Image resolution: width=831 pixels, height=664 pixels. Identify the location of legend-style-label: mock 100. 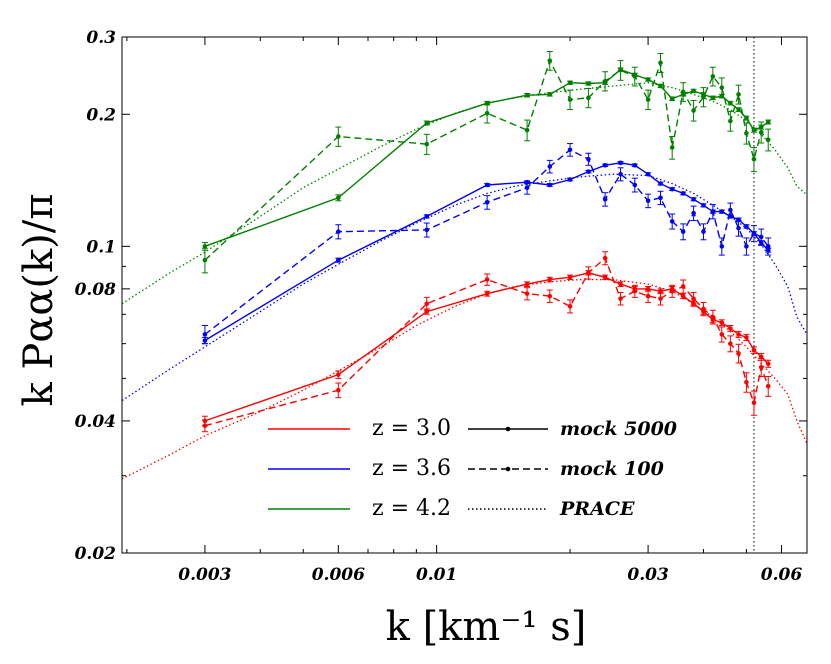
(612, 469).